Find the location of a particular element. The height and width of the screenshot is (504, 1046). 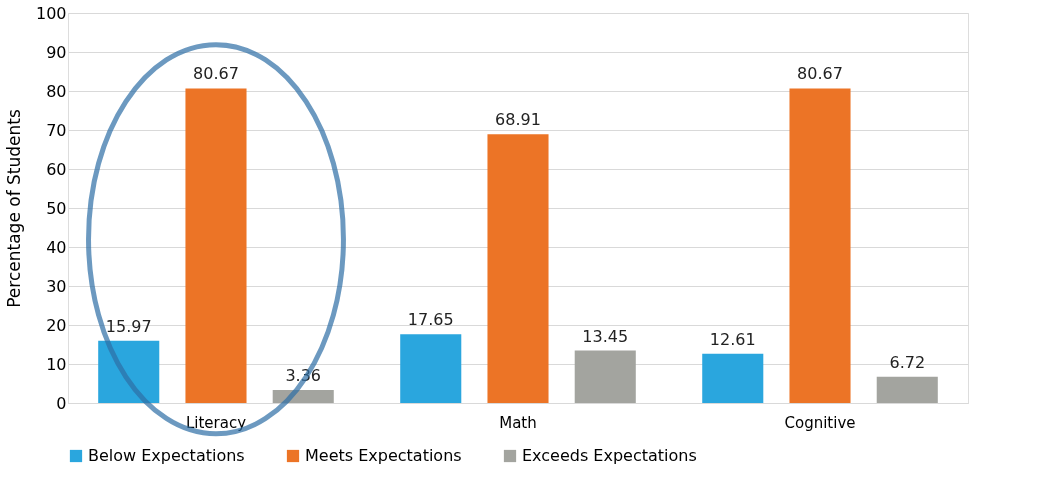

y-tick-label: 10 is located at coordinates (56, 364).